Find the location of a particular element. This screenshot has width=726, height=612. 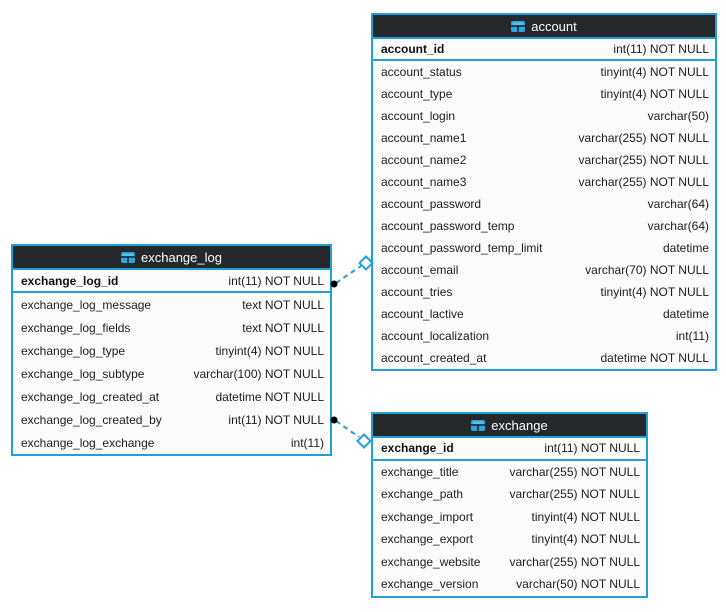

column-row: account_tries tinyint(4) NOT NULL is located at coordinates (544, 292).